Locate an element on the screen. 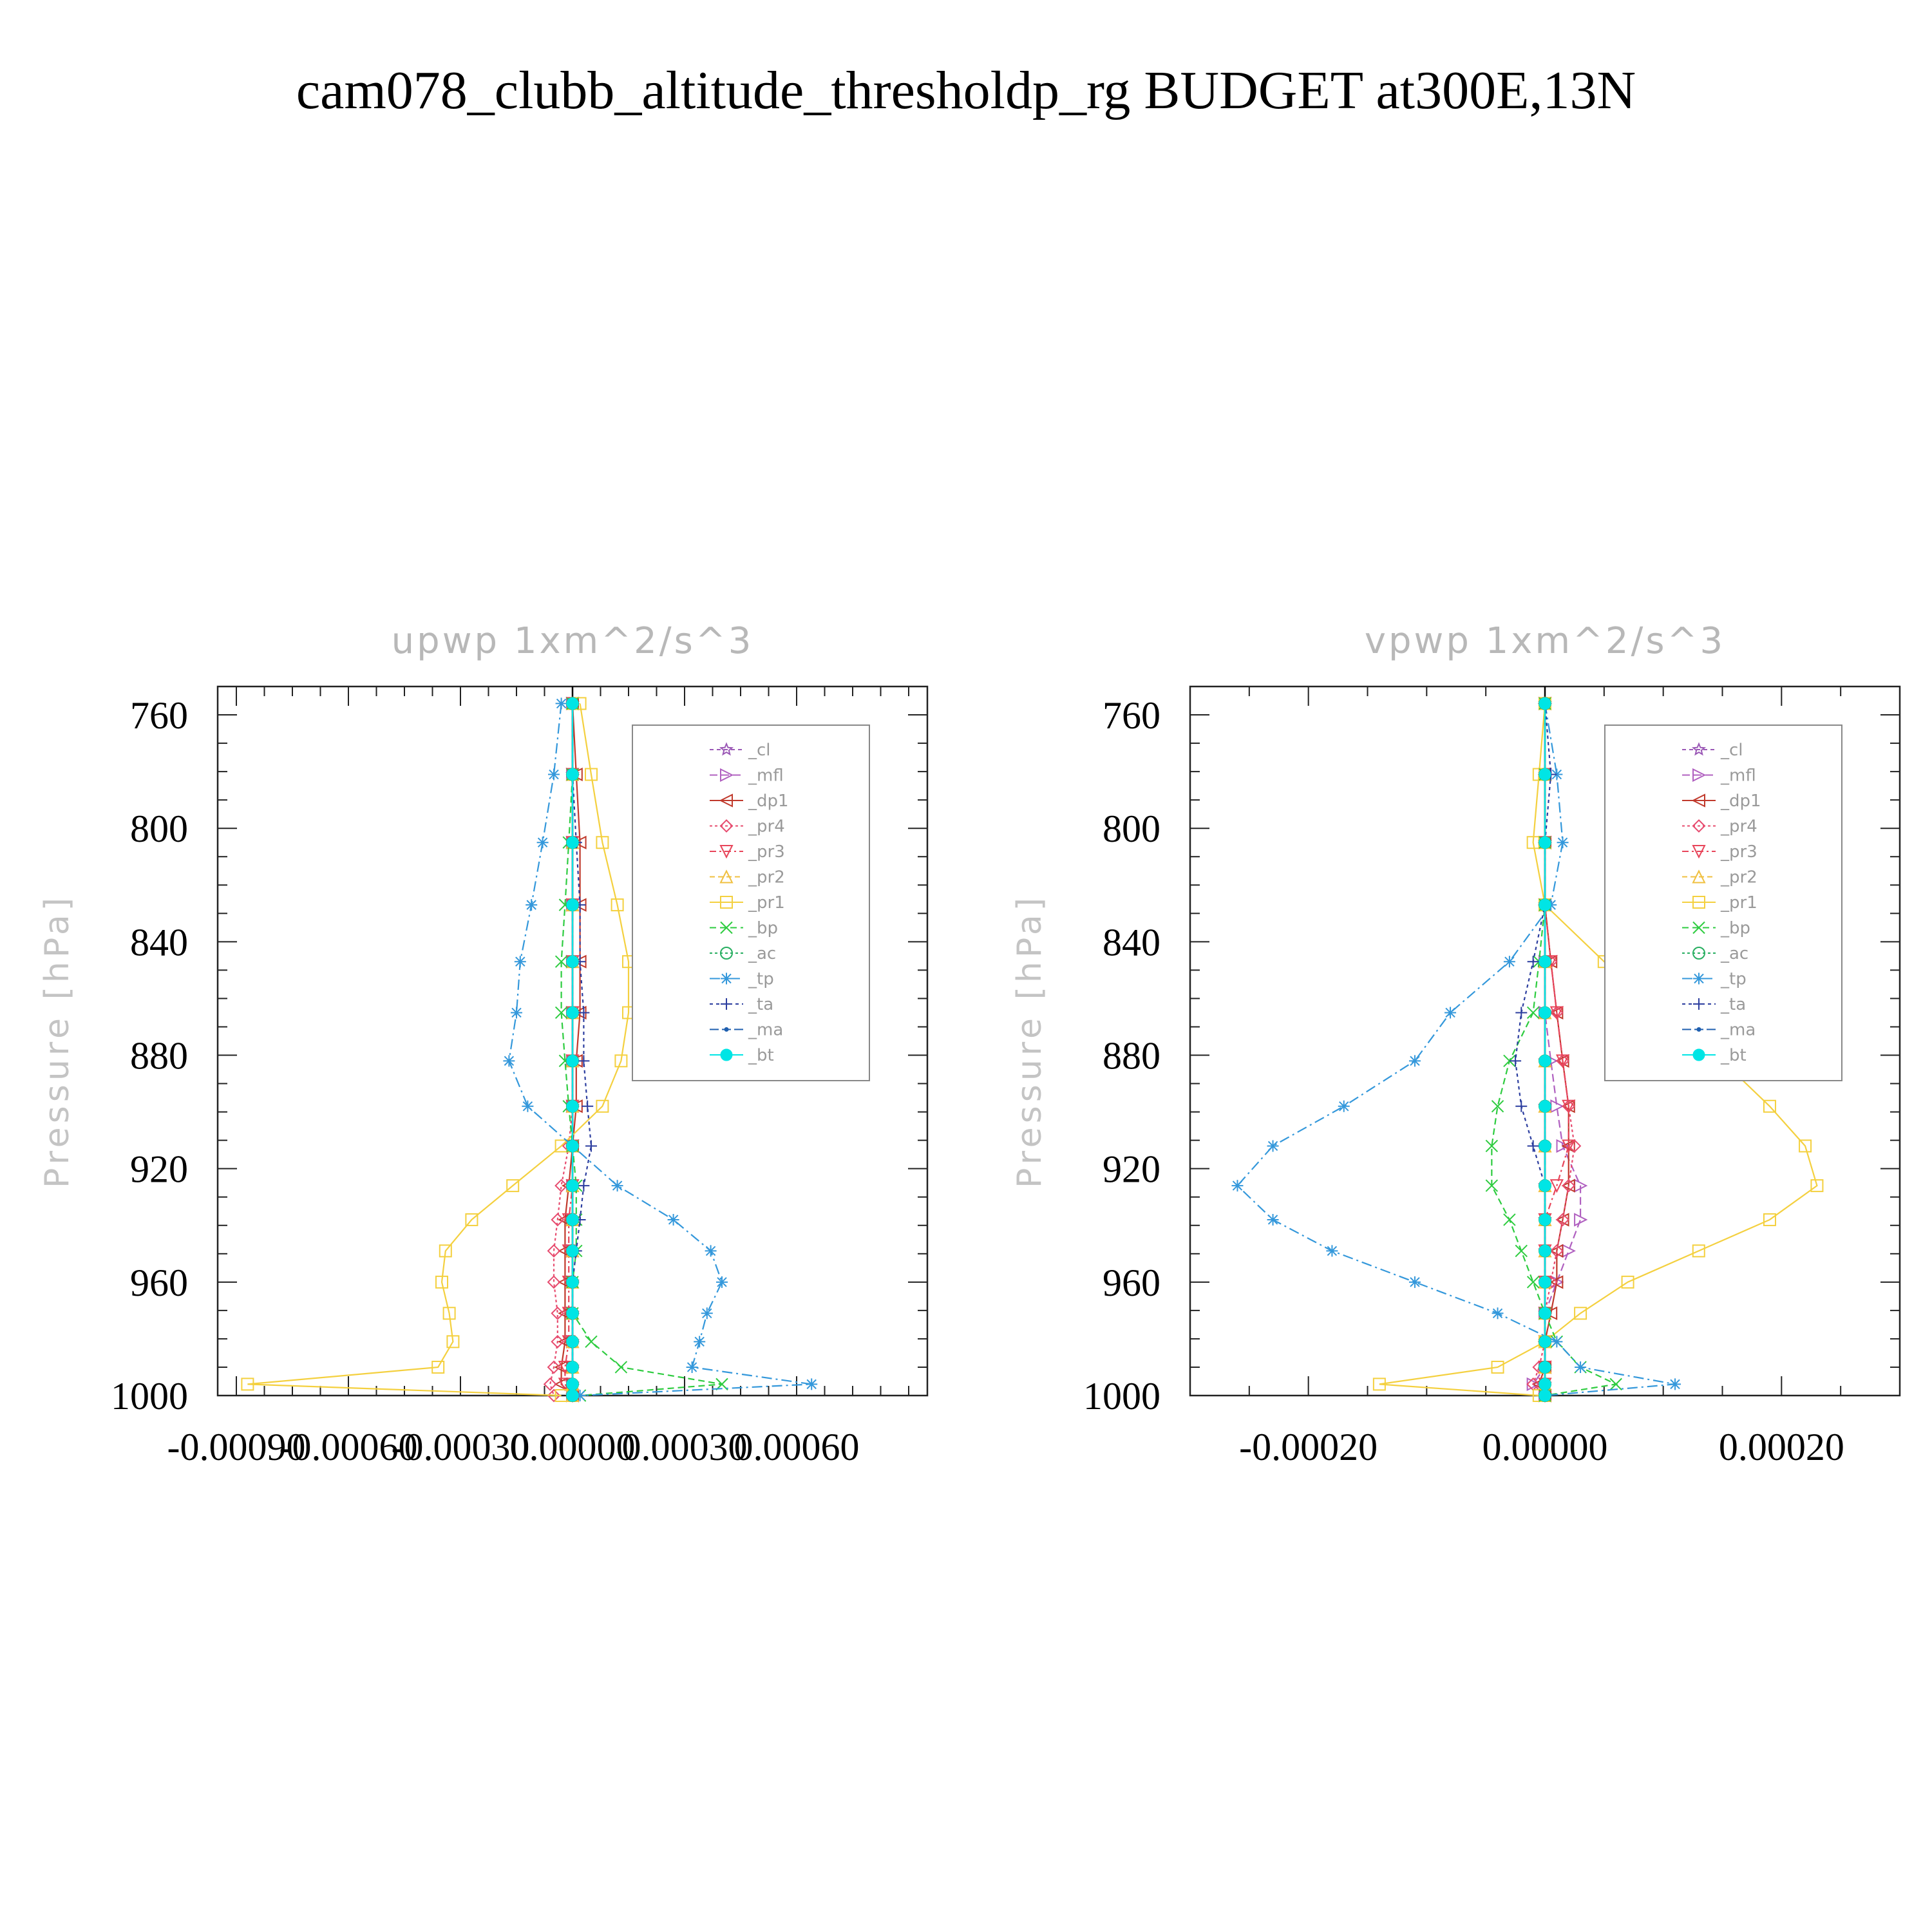 The height and width of the screenshot is (1932, 1932). y-tick-label: 880 is located at coordinates (1131, 1056).